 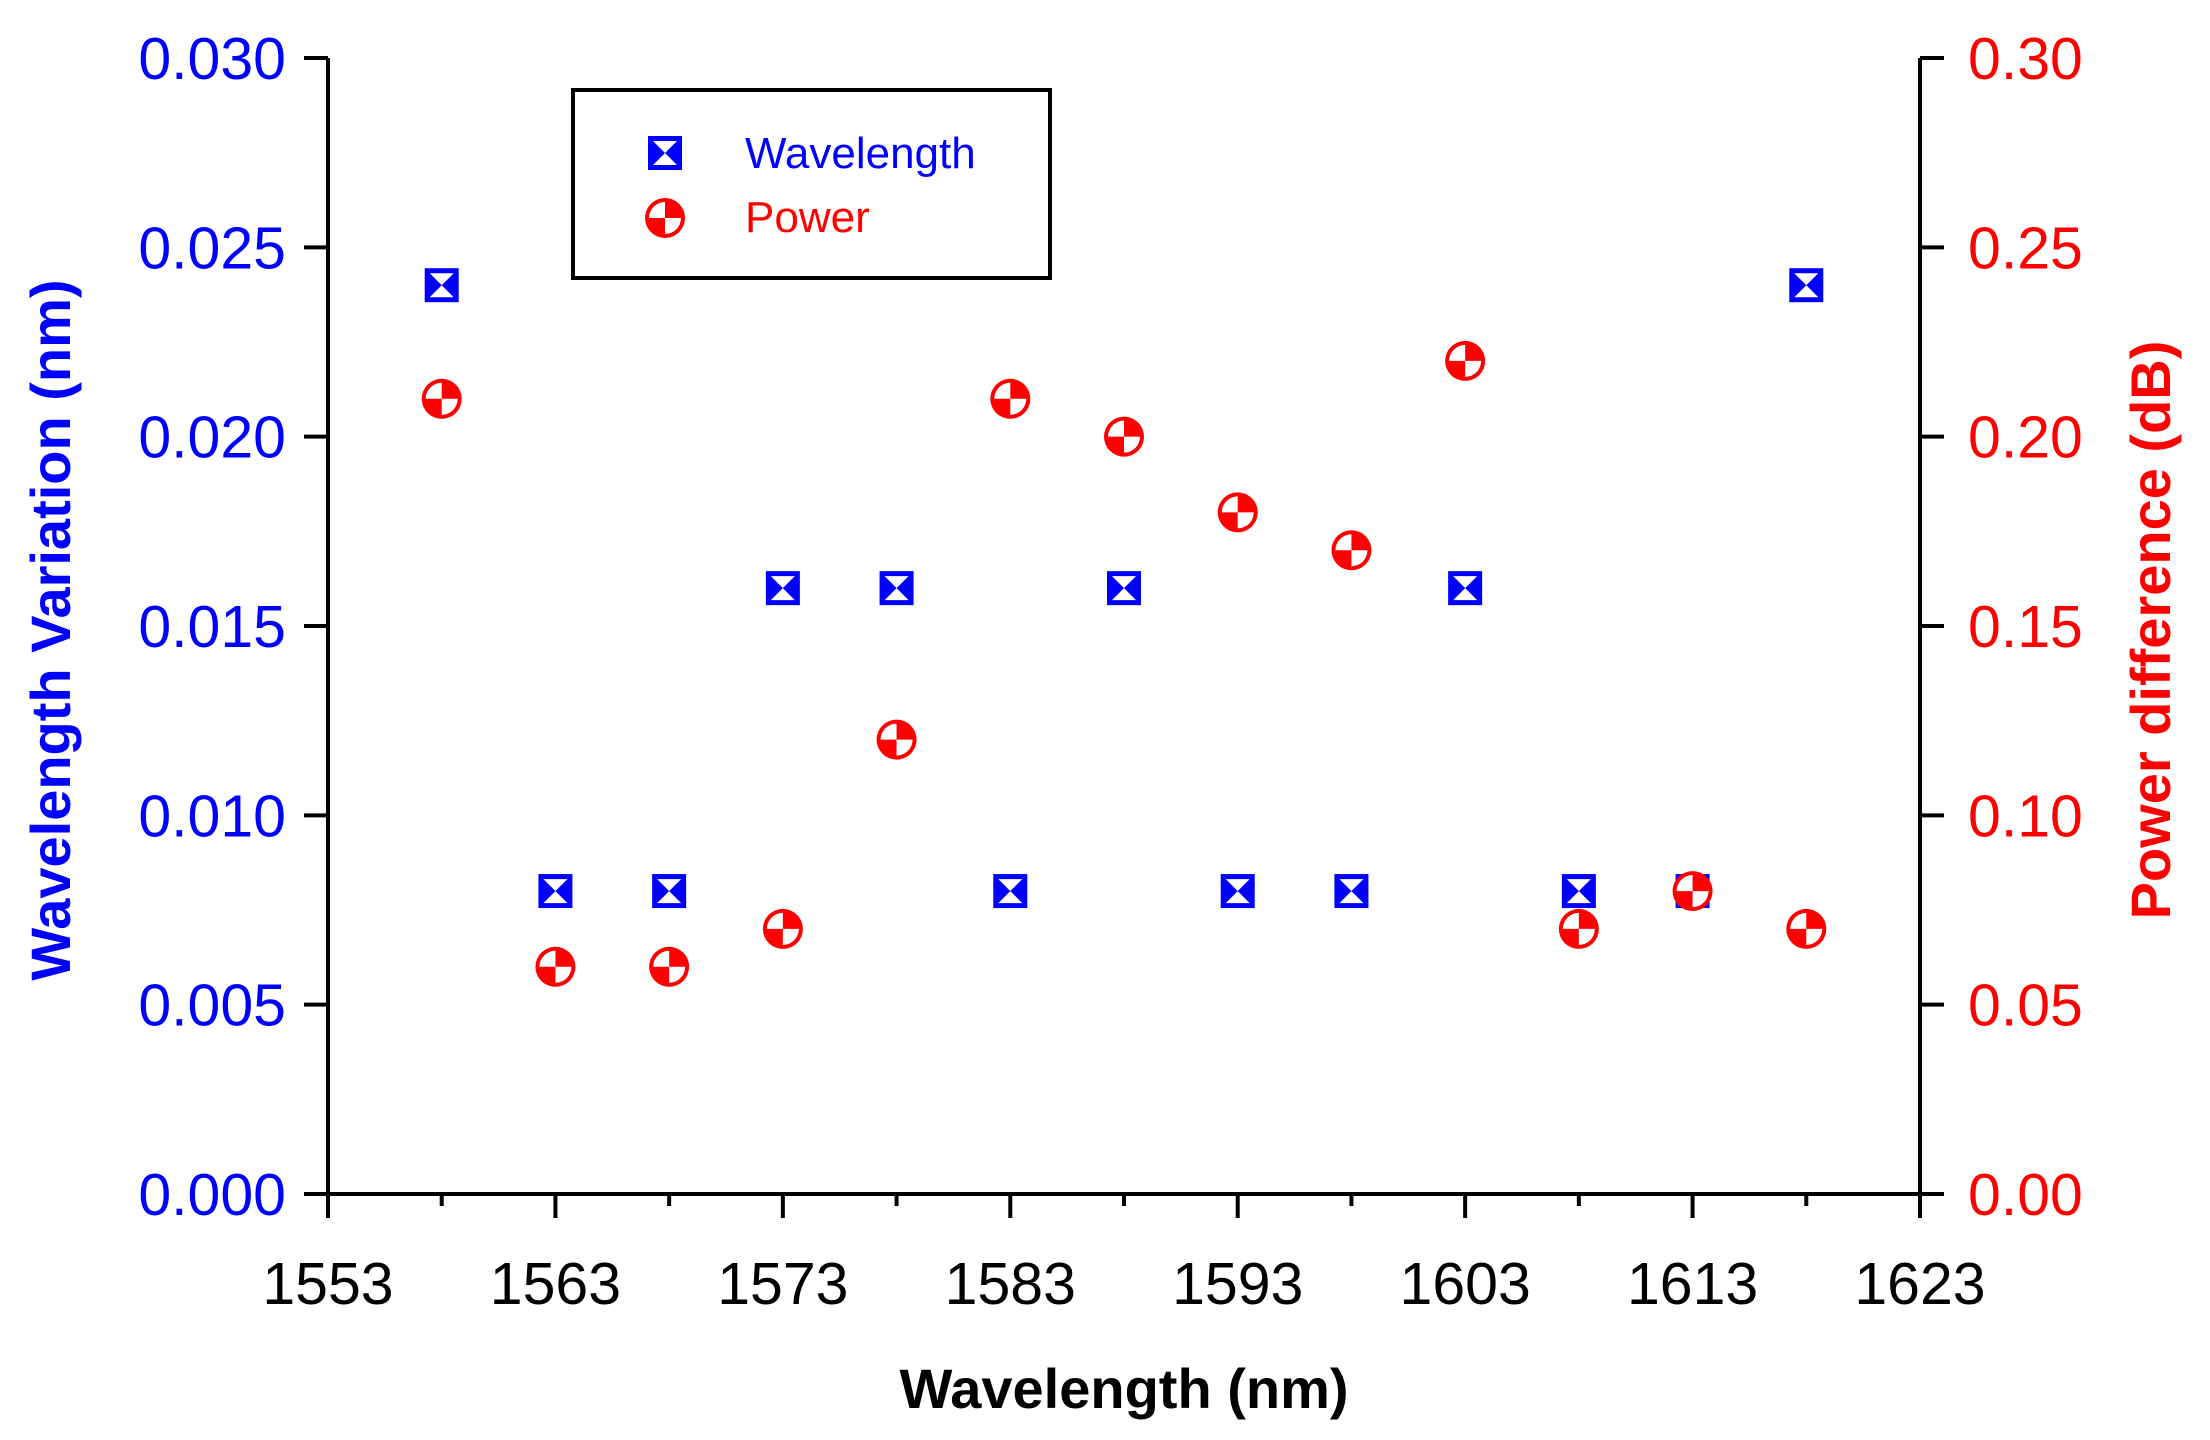 What do you see at coordinates (2150, 630) in the screenshot?
I see `y-right-axis-title: Power difference (dB)` at bounding box center [2150, 630].